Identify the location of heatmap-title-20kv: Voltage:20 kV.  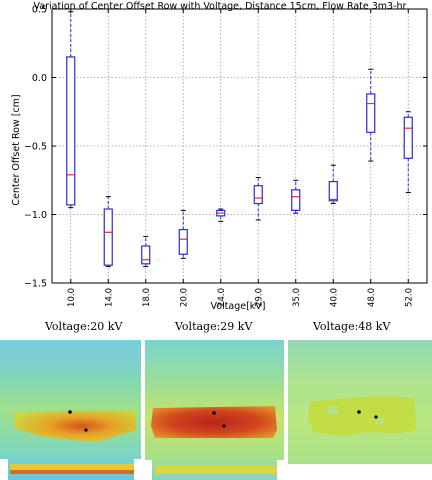
(84, 326).